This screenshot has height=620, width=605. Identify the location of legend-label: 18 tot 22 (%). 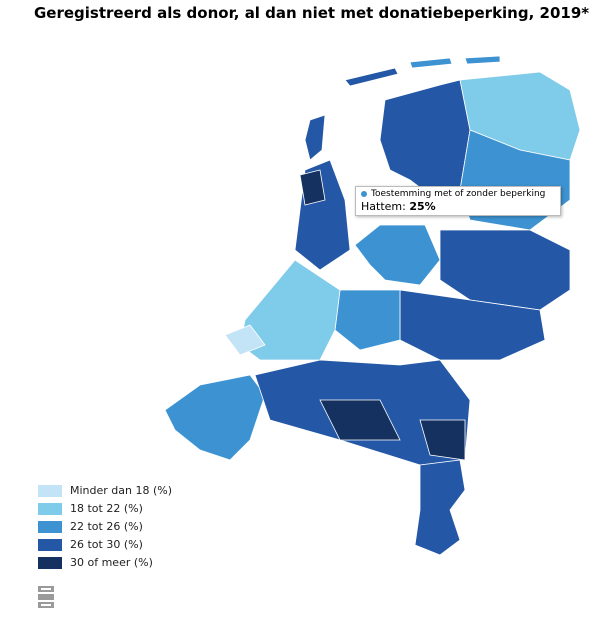
(106, 508).